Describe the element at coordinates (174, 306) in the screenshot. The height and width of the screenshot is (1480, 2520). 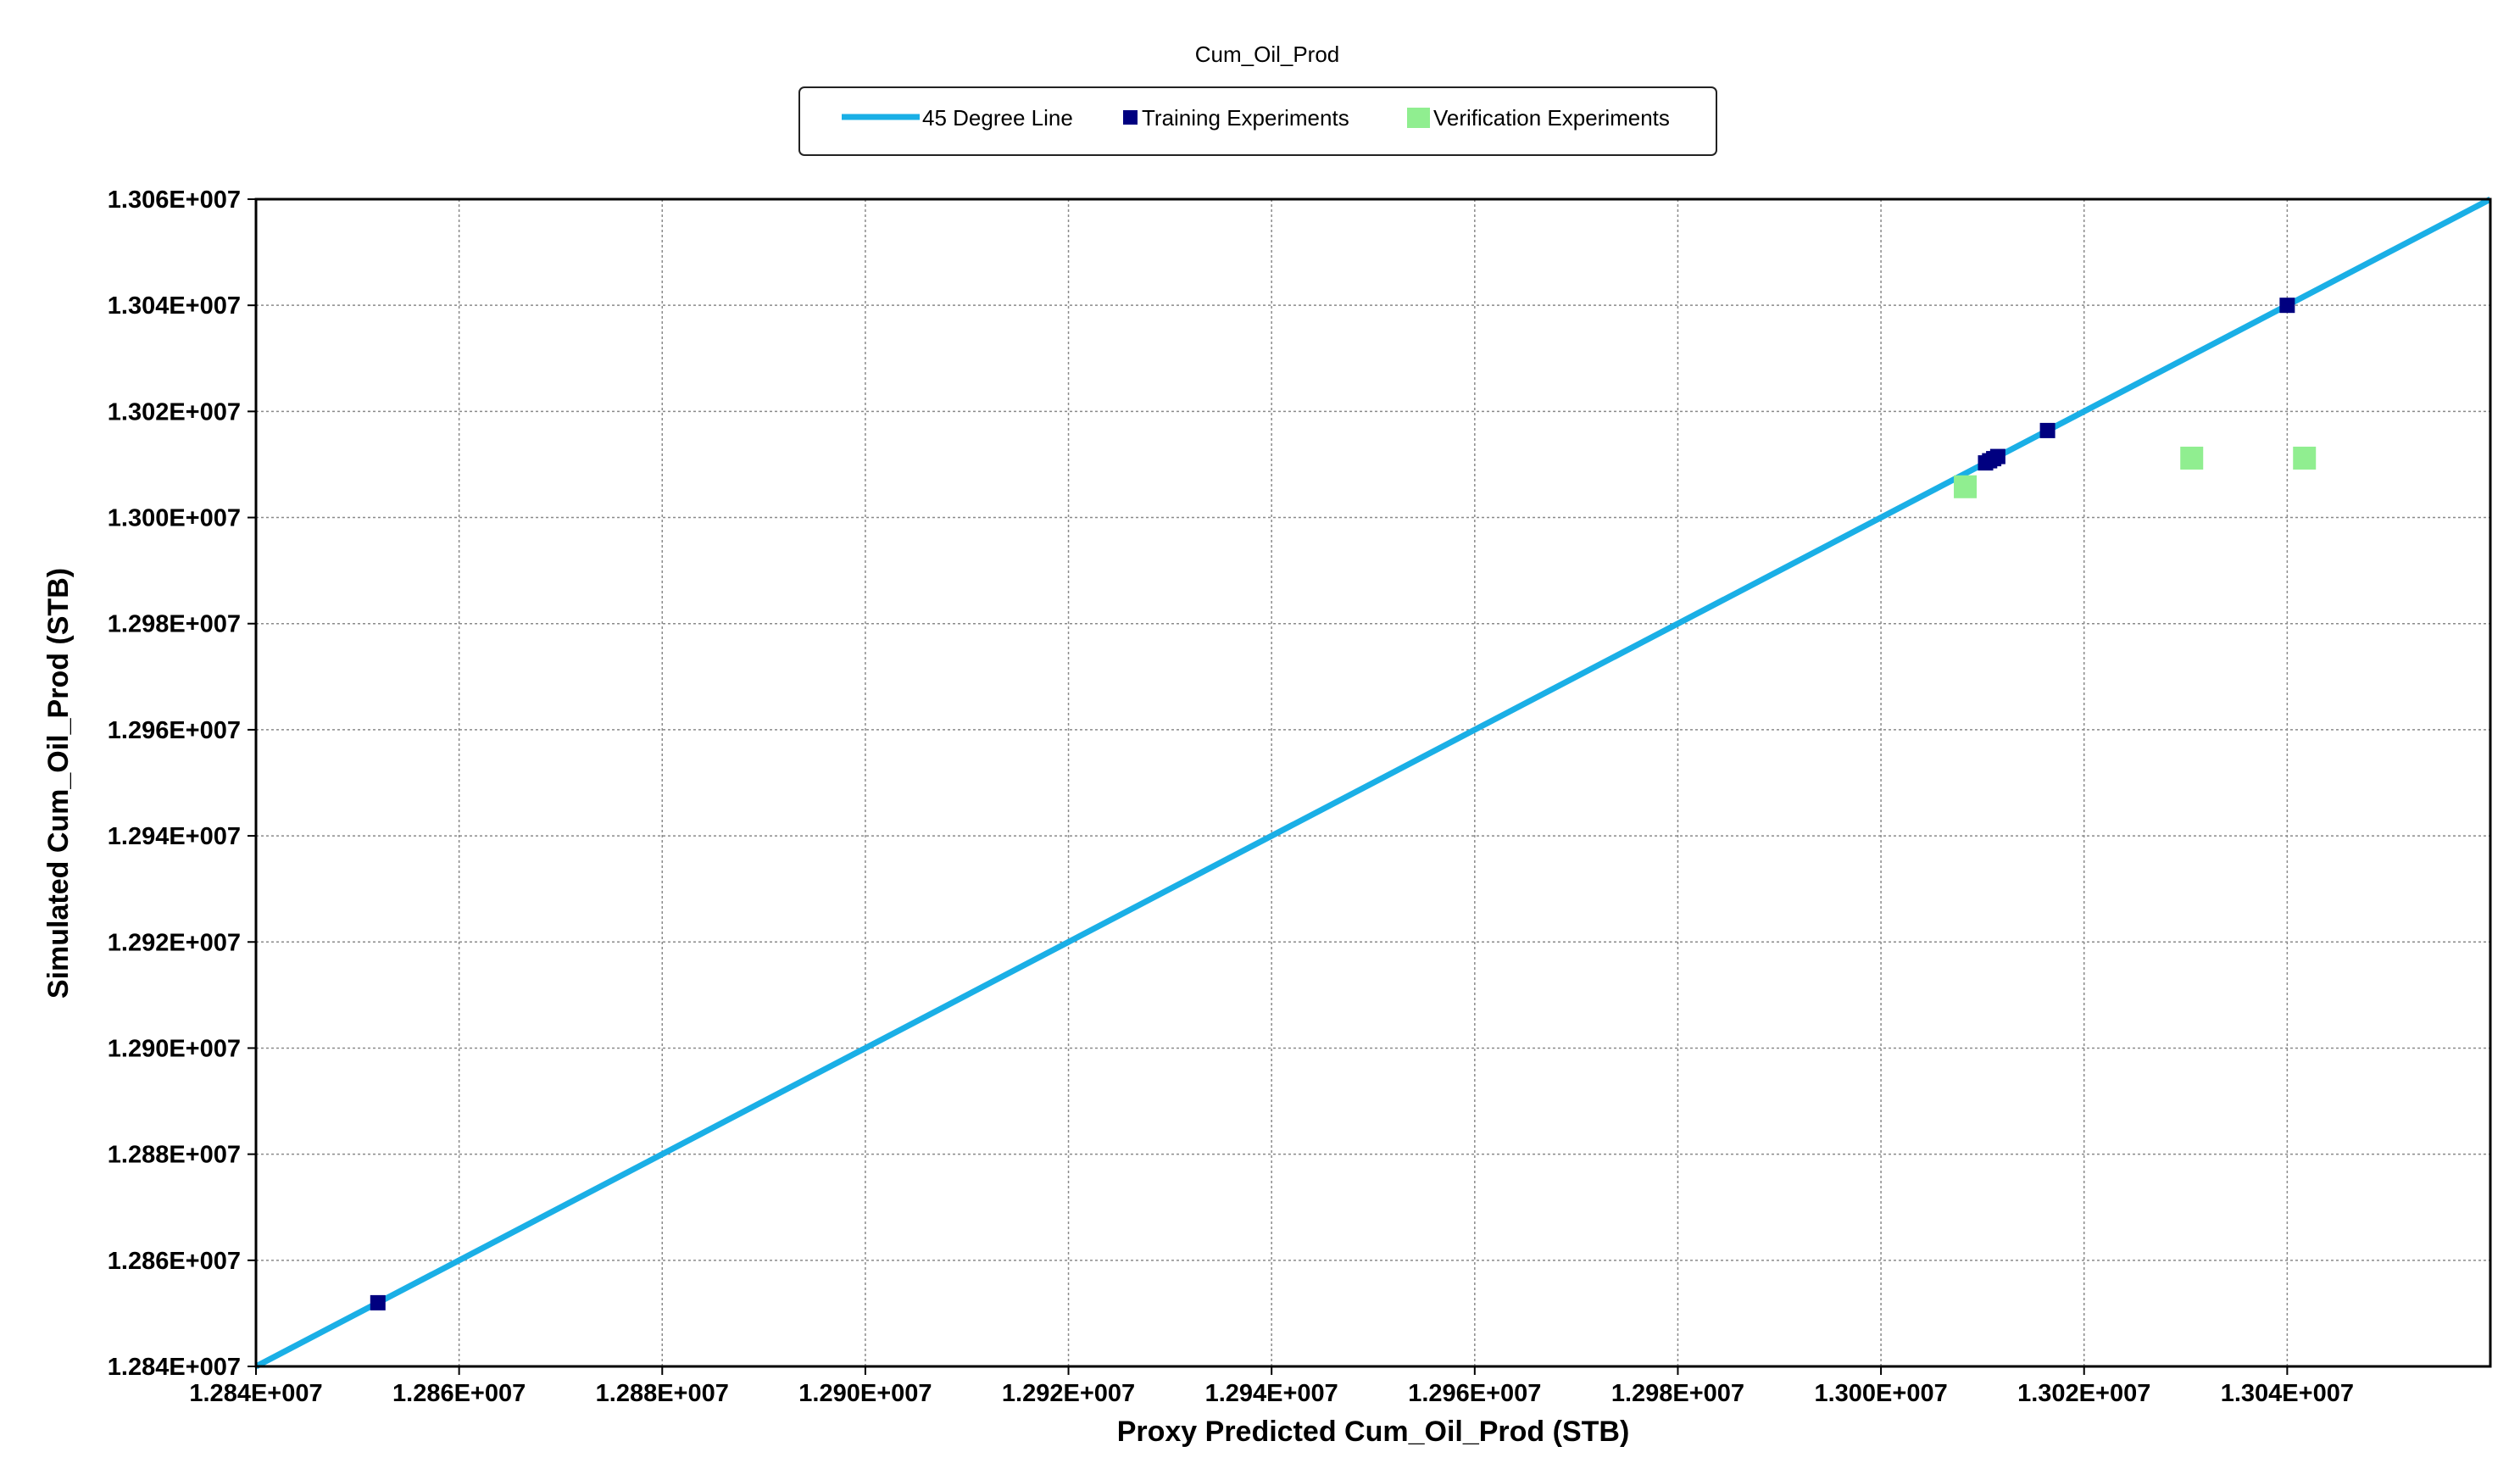
I see `y-tick-label: 1.304E+007` at that location.